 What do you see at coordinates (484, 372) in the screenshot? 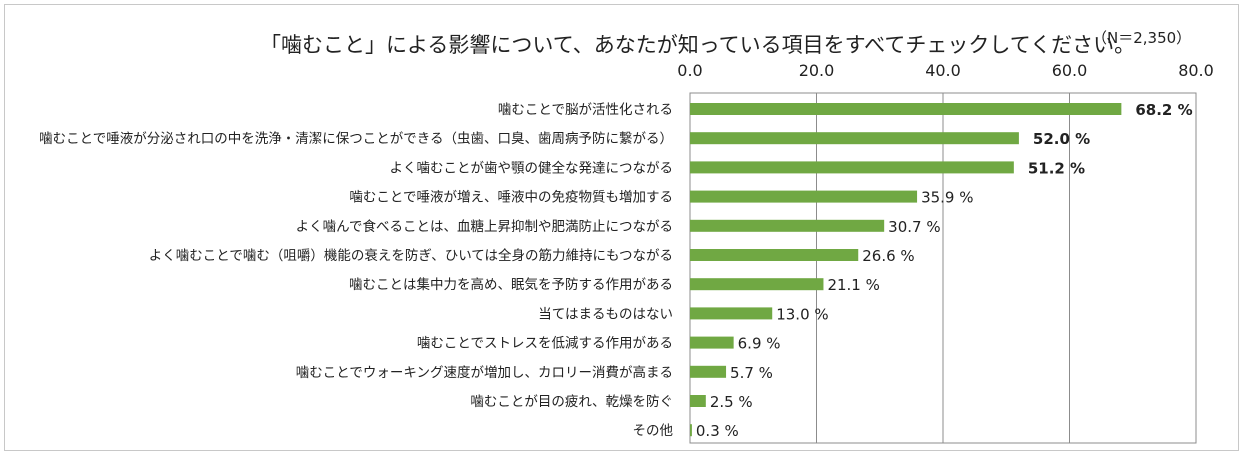
I see `category-label: 噛むことでウォーキング速度が増加し、カロリー消費が高まる` at bounding box center [484, 372].